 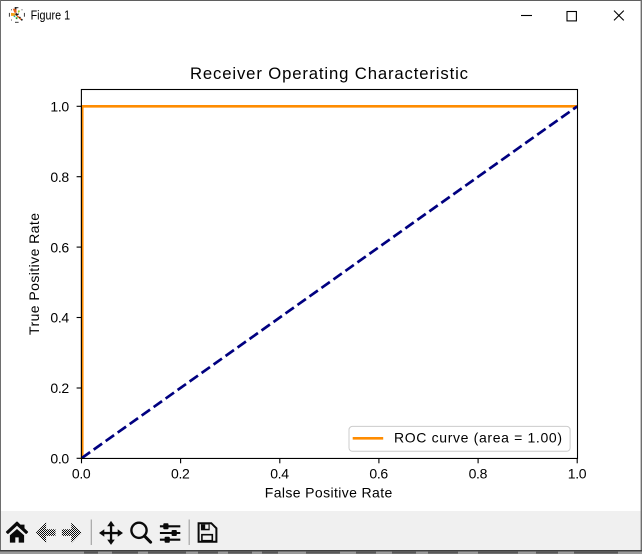 I want to click on svg-text: ROC curve (area = 1.00), so click(x=478, y=438).